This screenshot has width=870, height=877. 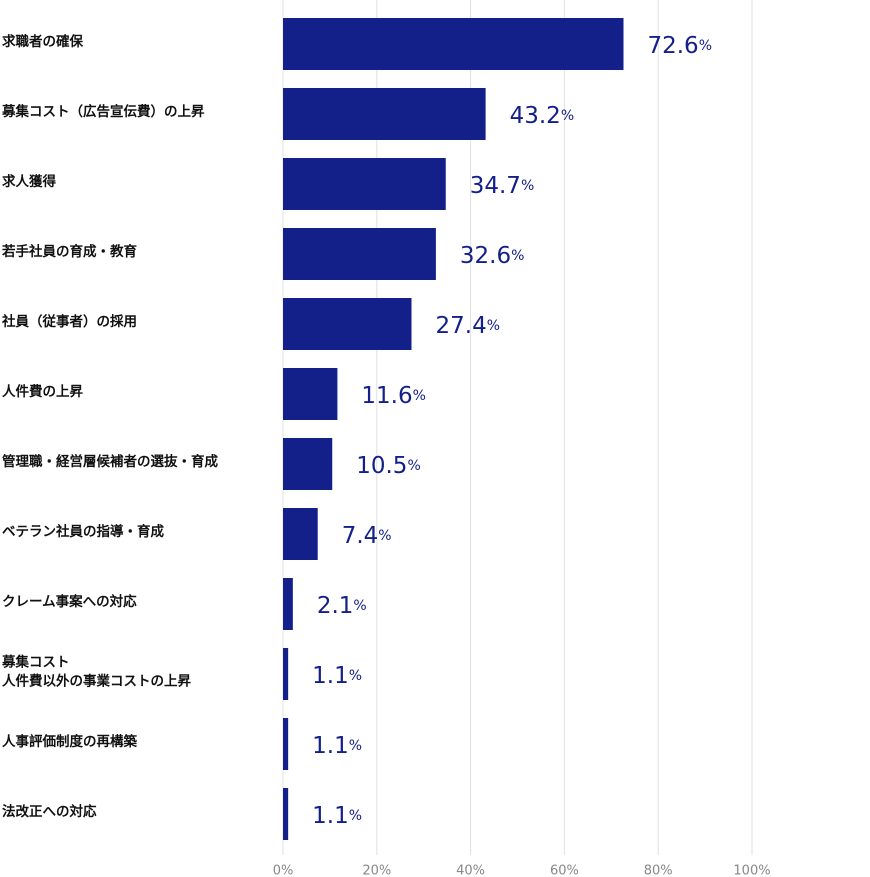 I want to click on category-line: 管理職・経営層候補者の選抜・育成, so click(x=110, y=461).